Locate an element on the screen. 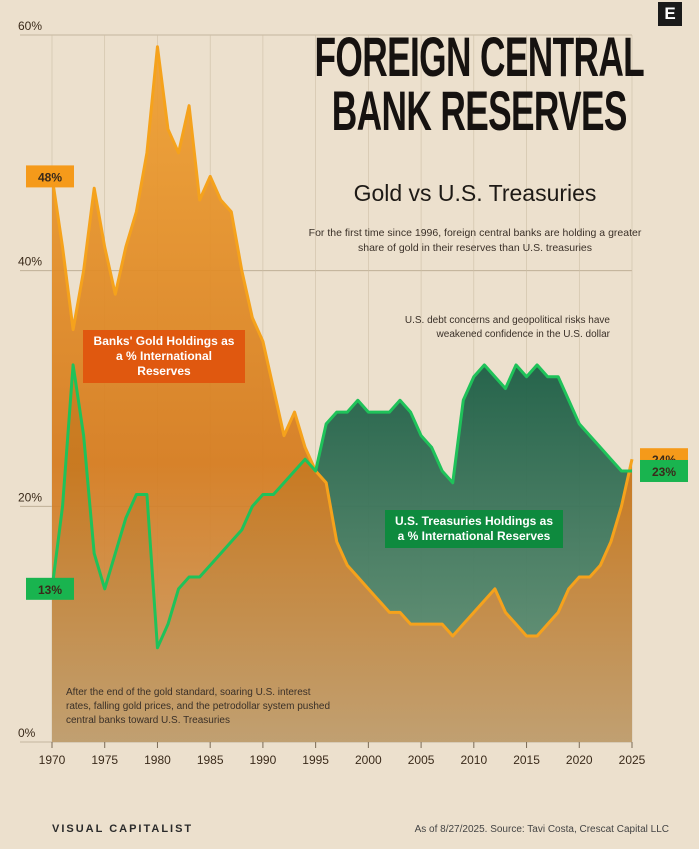  x-tick-label: 2005 is located at coordinates (421, 760).